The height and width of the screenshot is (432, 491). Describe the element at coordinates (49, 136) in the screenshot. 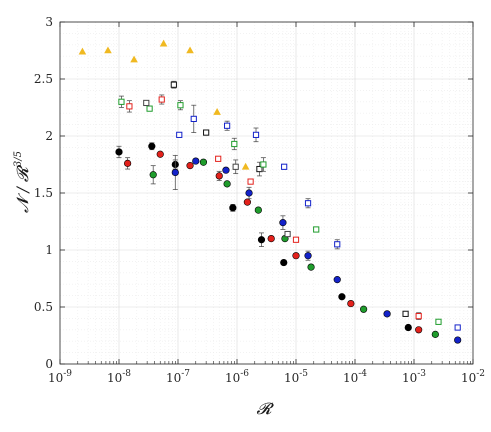

I see `y-tick-label: 2` at that location.